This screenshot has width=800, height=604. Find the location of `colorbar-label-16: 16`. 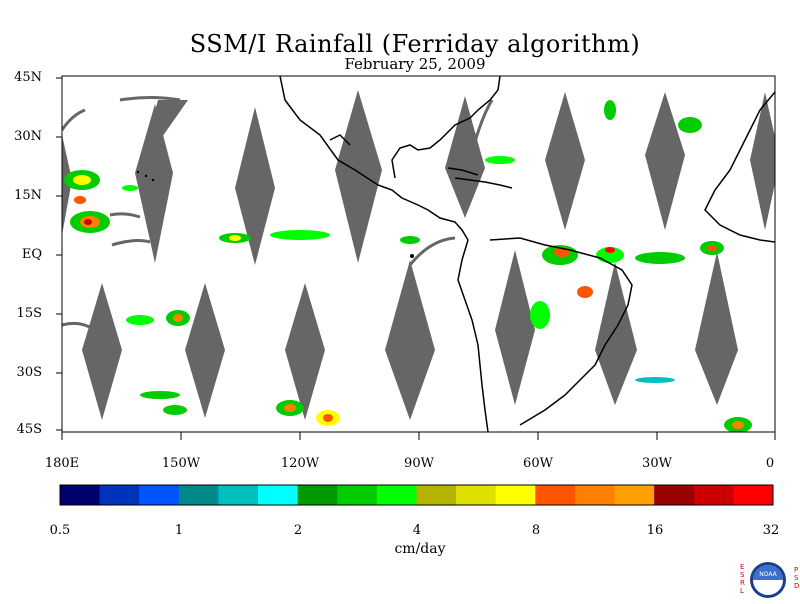

colorbar-label-16: 16 is located at coordinates (655, 530).